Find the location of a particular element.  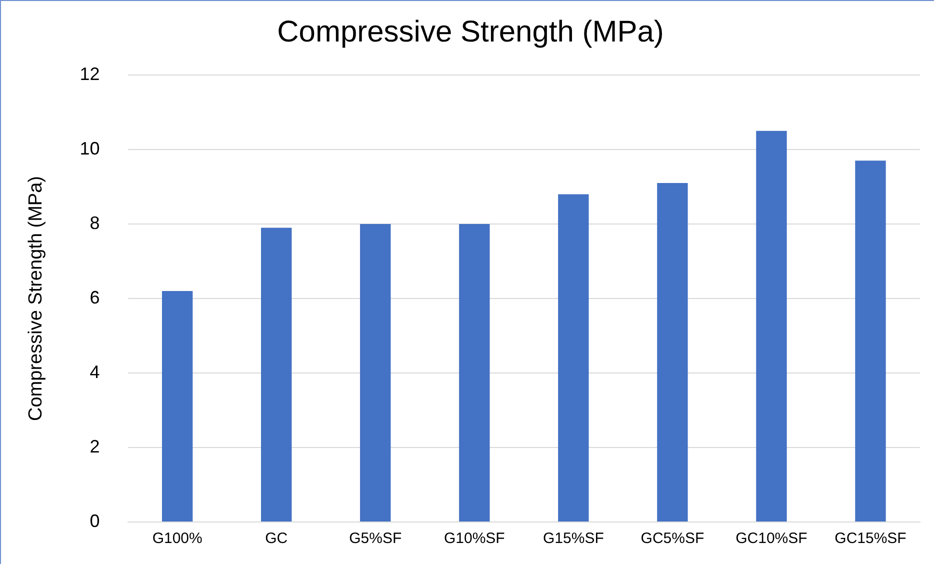

y-axis-title: Compressive Strength (MPa) is located at coordinates (36, 298).